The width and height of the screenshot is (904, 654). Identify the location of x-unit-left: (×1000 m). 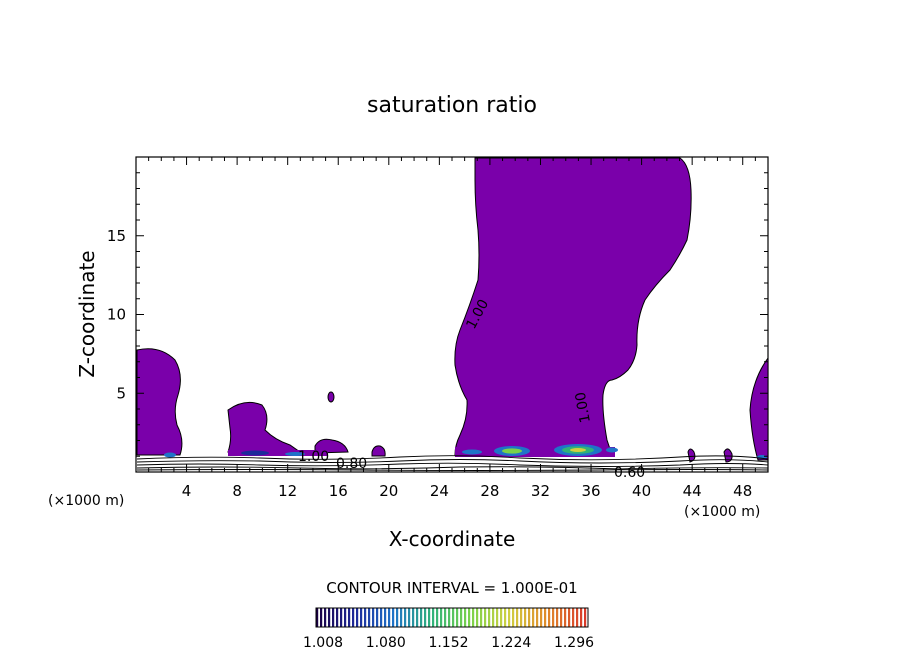
(86, 501).